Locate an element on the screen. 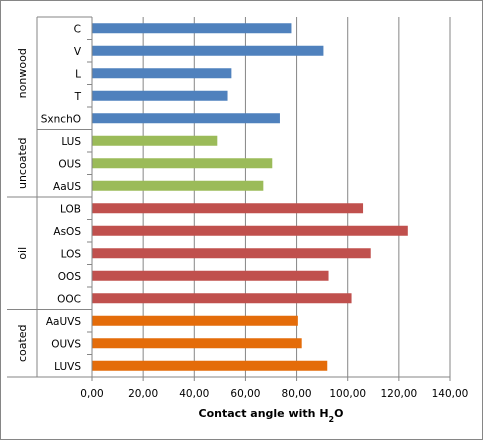  x-tick-label: 100,00 is located at coordinates (347, 394).